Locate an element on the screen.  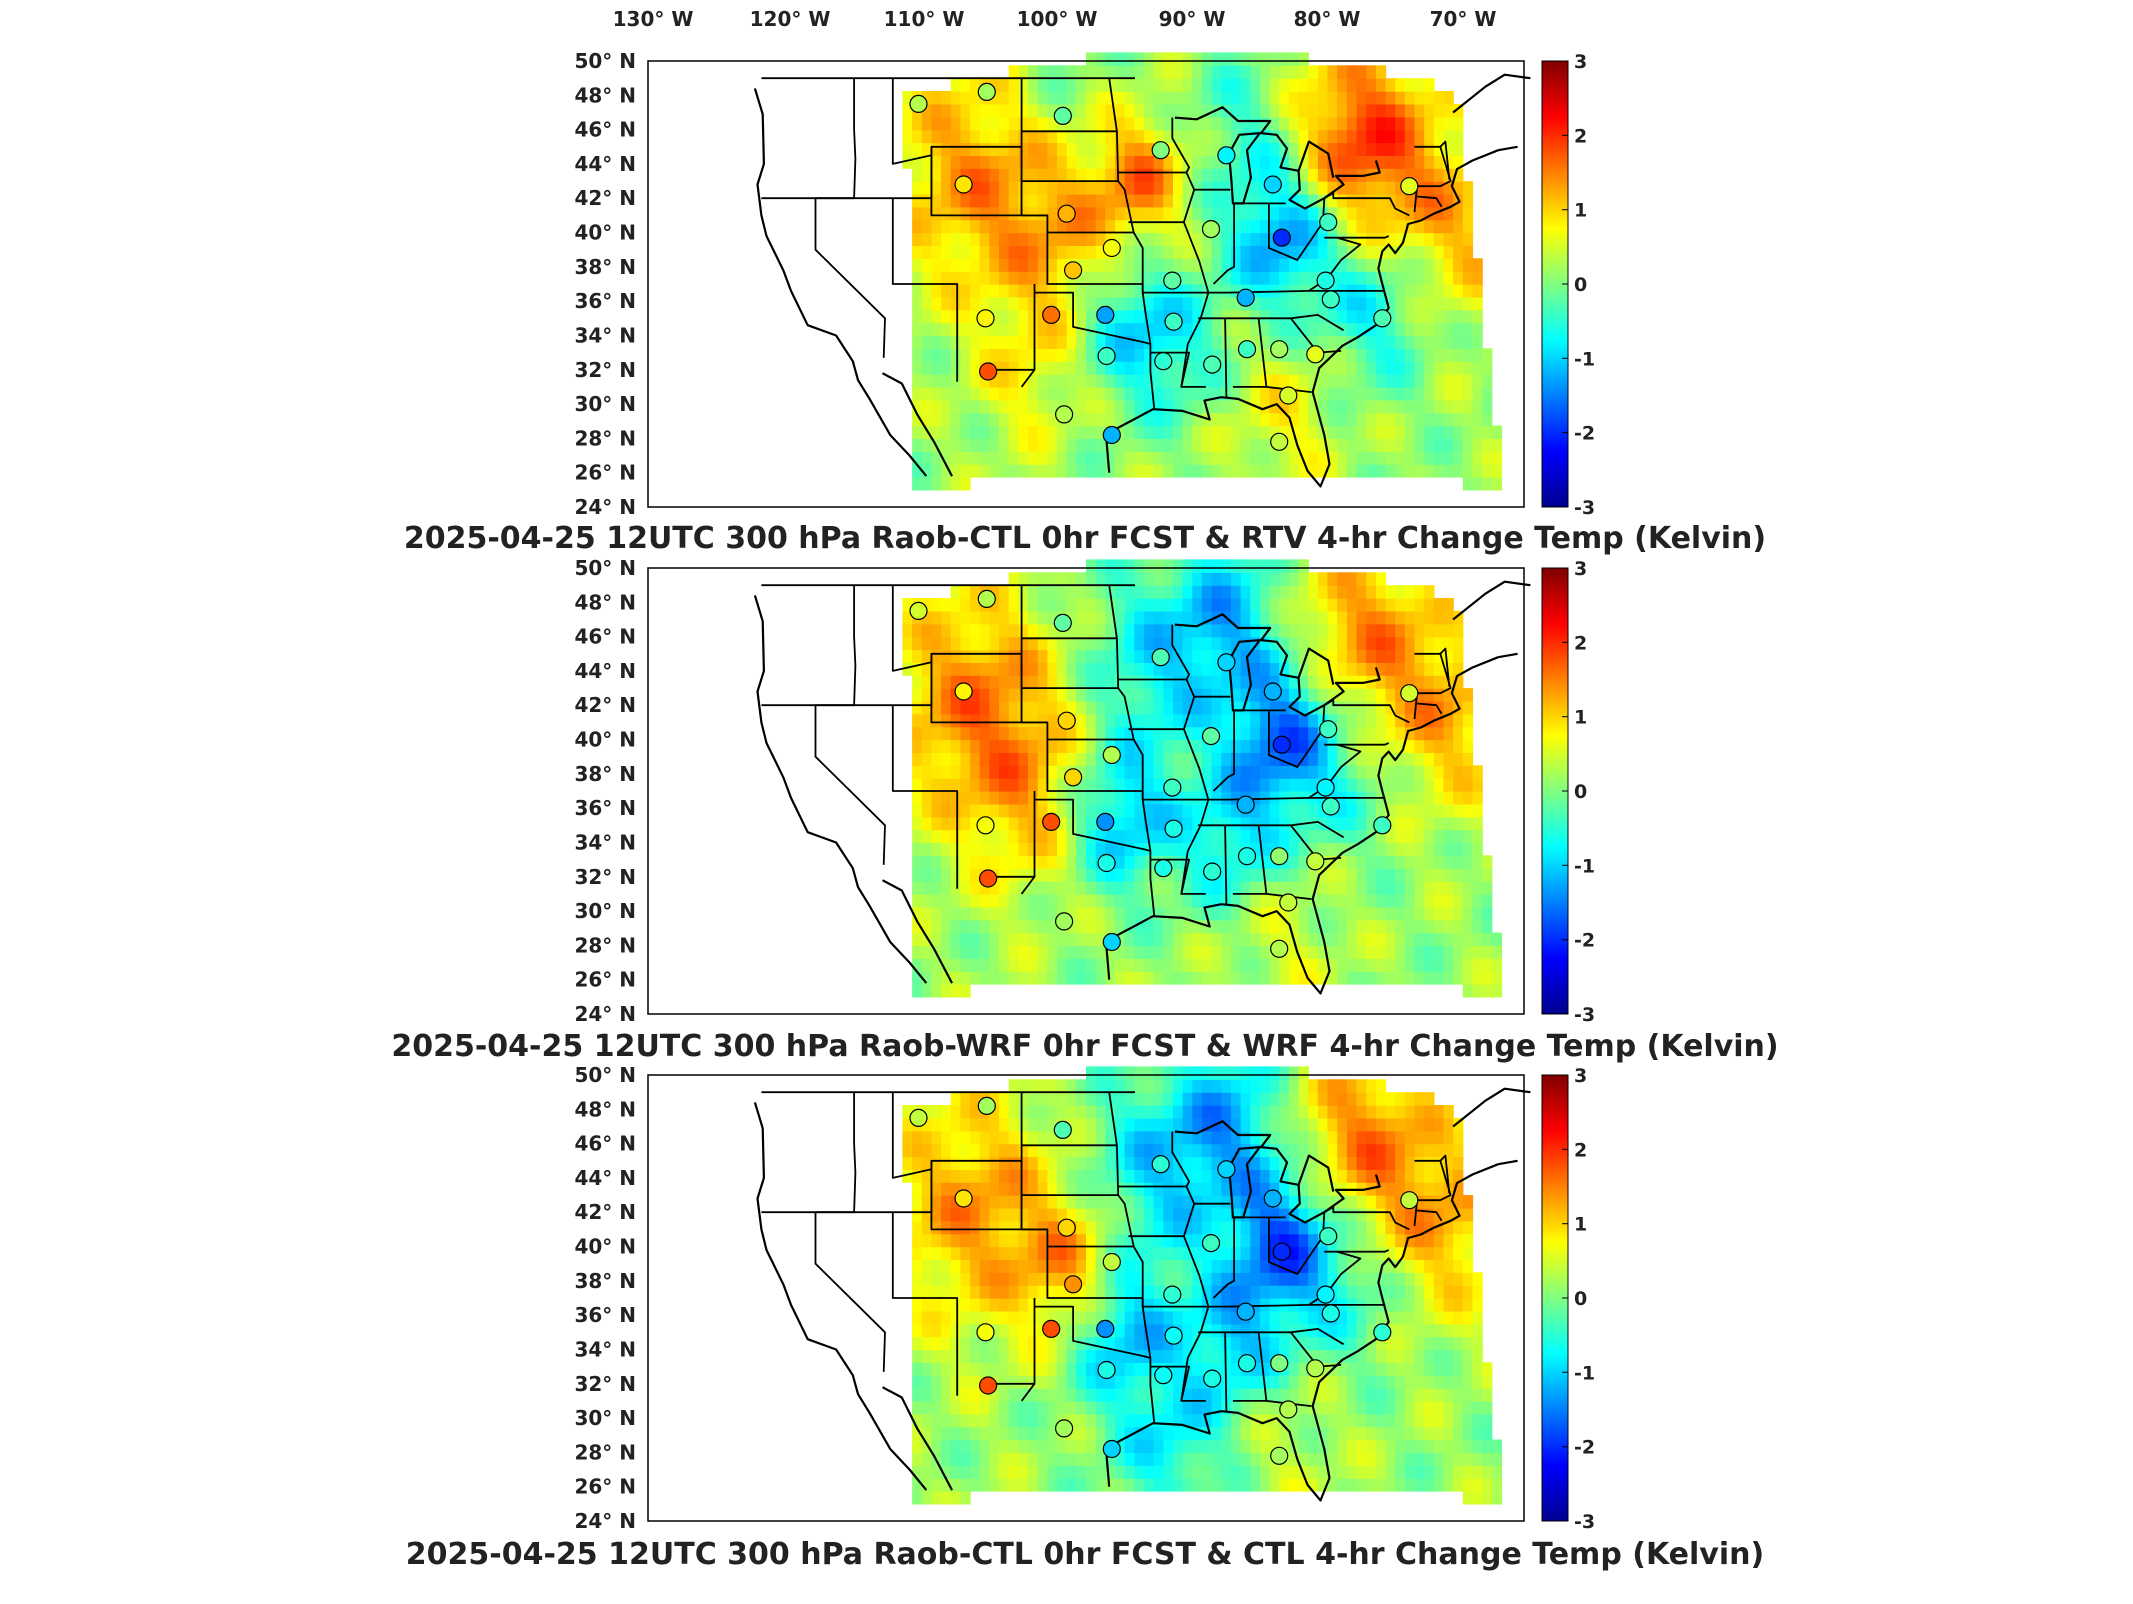
colorbar-tick-label: -2 is located at coordinates (1584, 941).